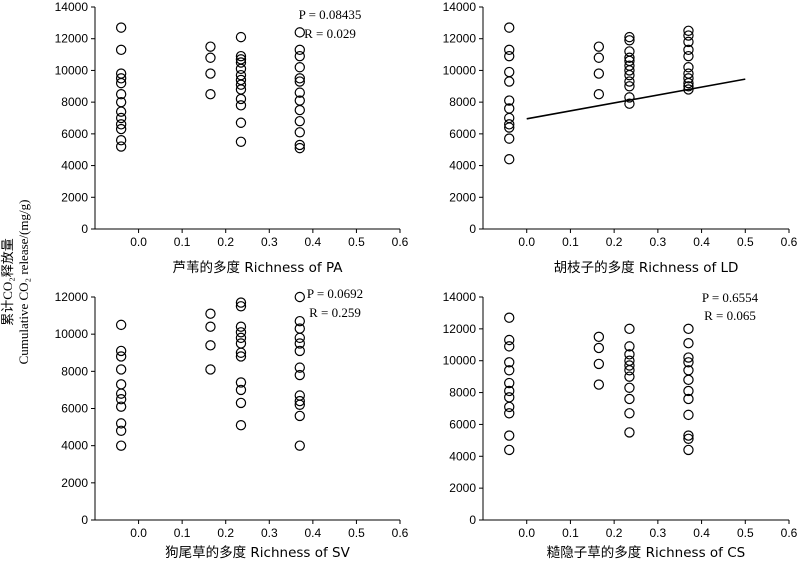 This screenshot has height=562, width=800. I want to click on x-tick-label: 0.1, so click(570, 242).